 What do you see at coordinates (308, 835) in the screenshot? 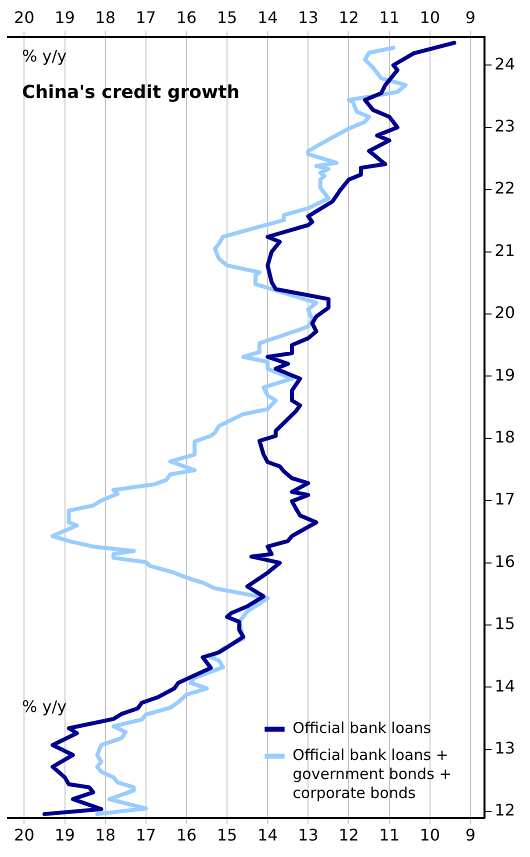
I see `x-tick-label: 13` at bounding box center [308, 835].